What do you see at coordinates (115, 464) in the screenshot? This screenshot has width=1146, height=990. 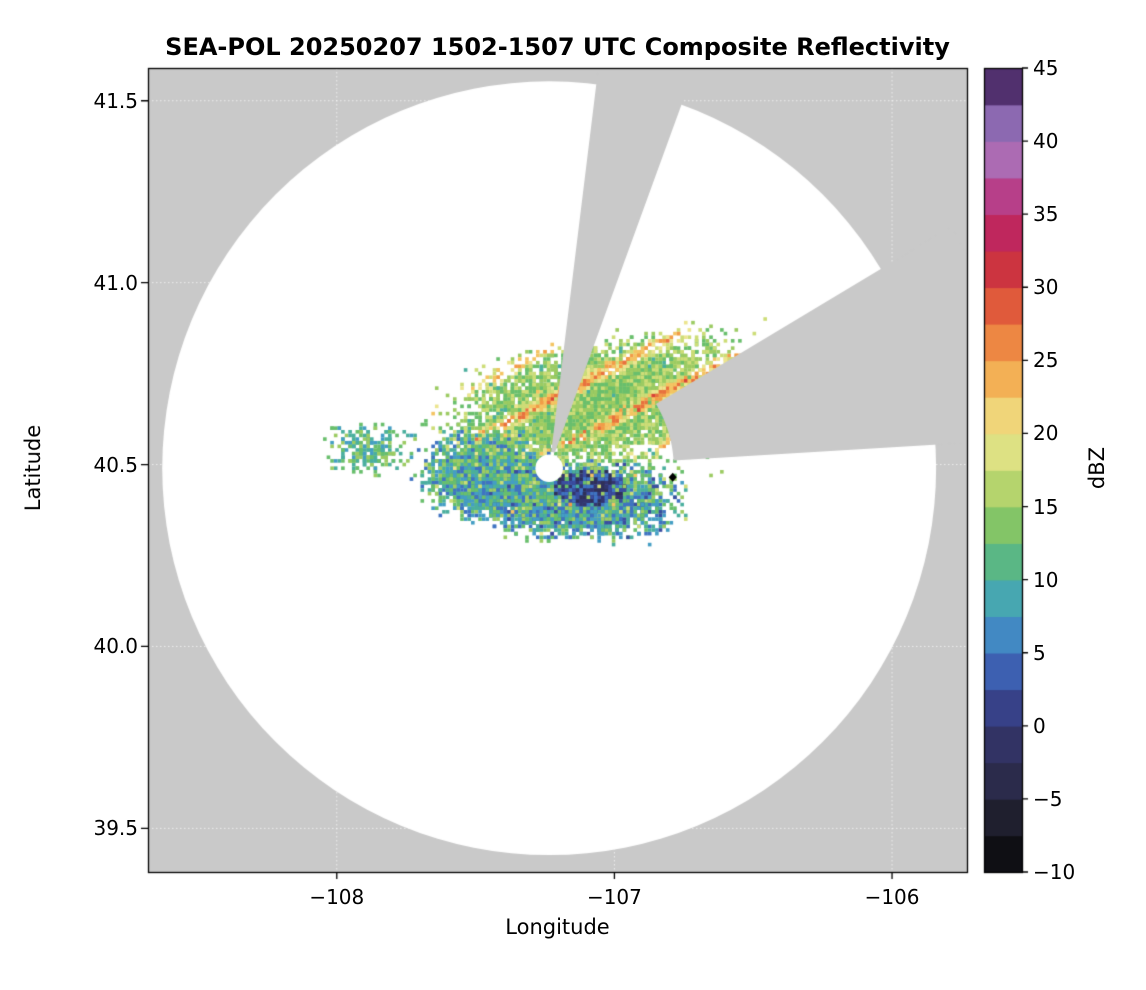 I see `y-tick-label: 40.5` at bounding box center [115, 464].